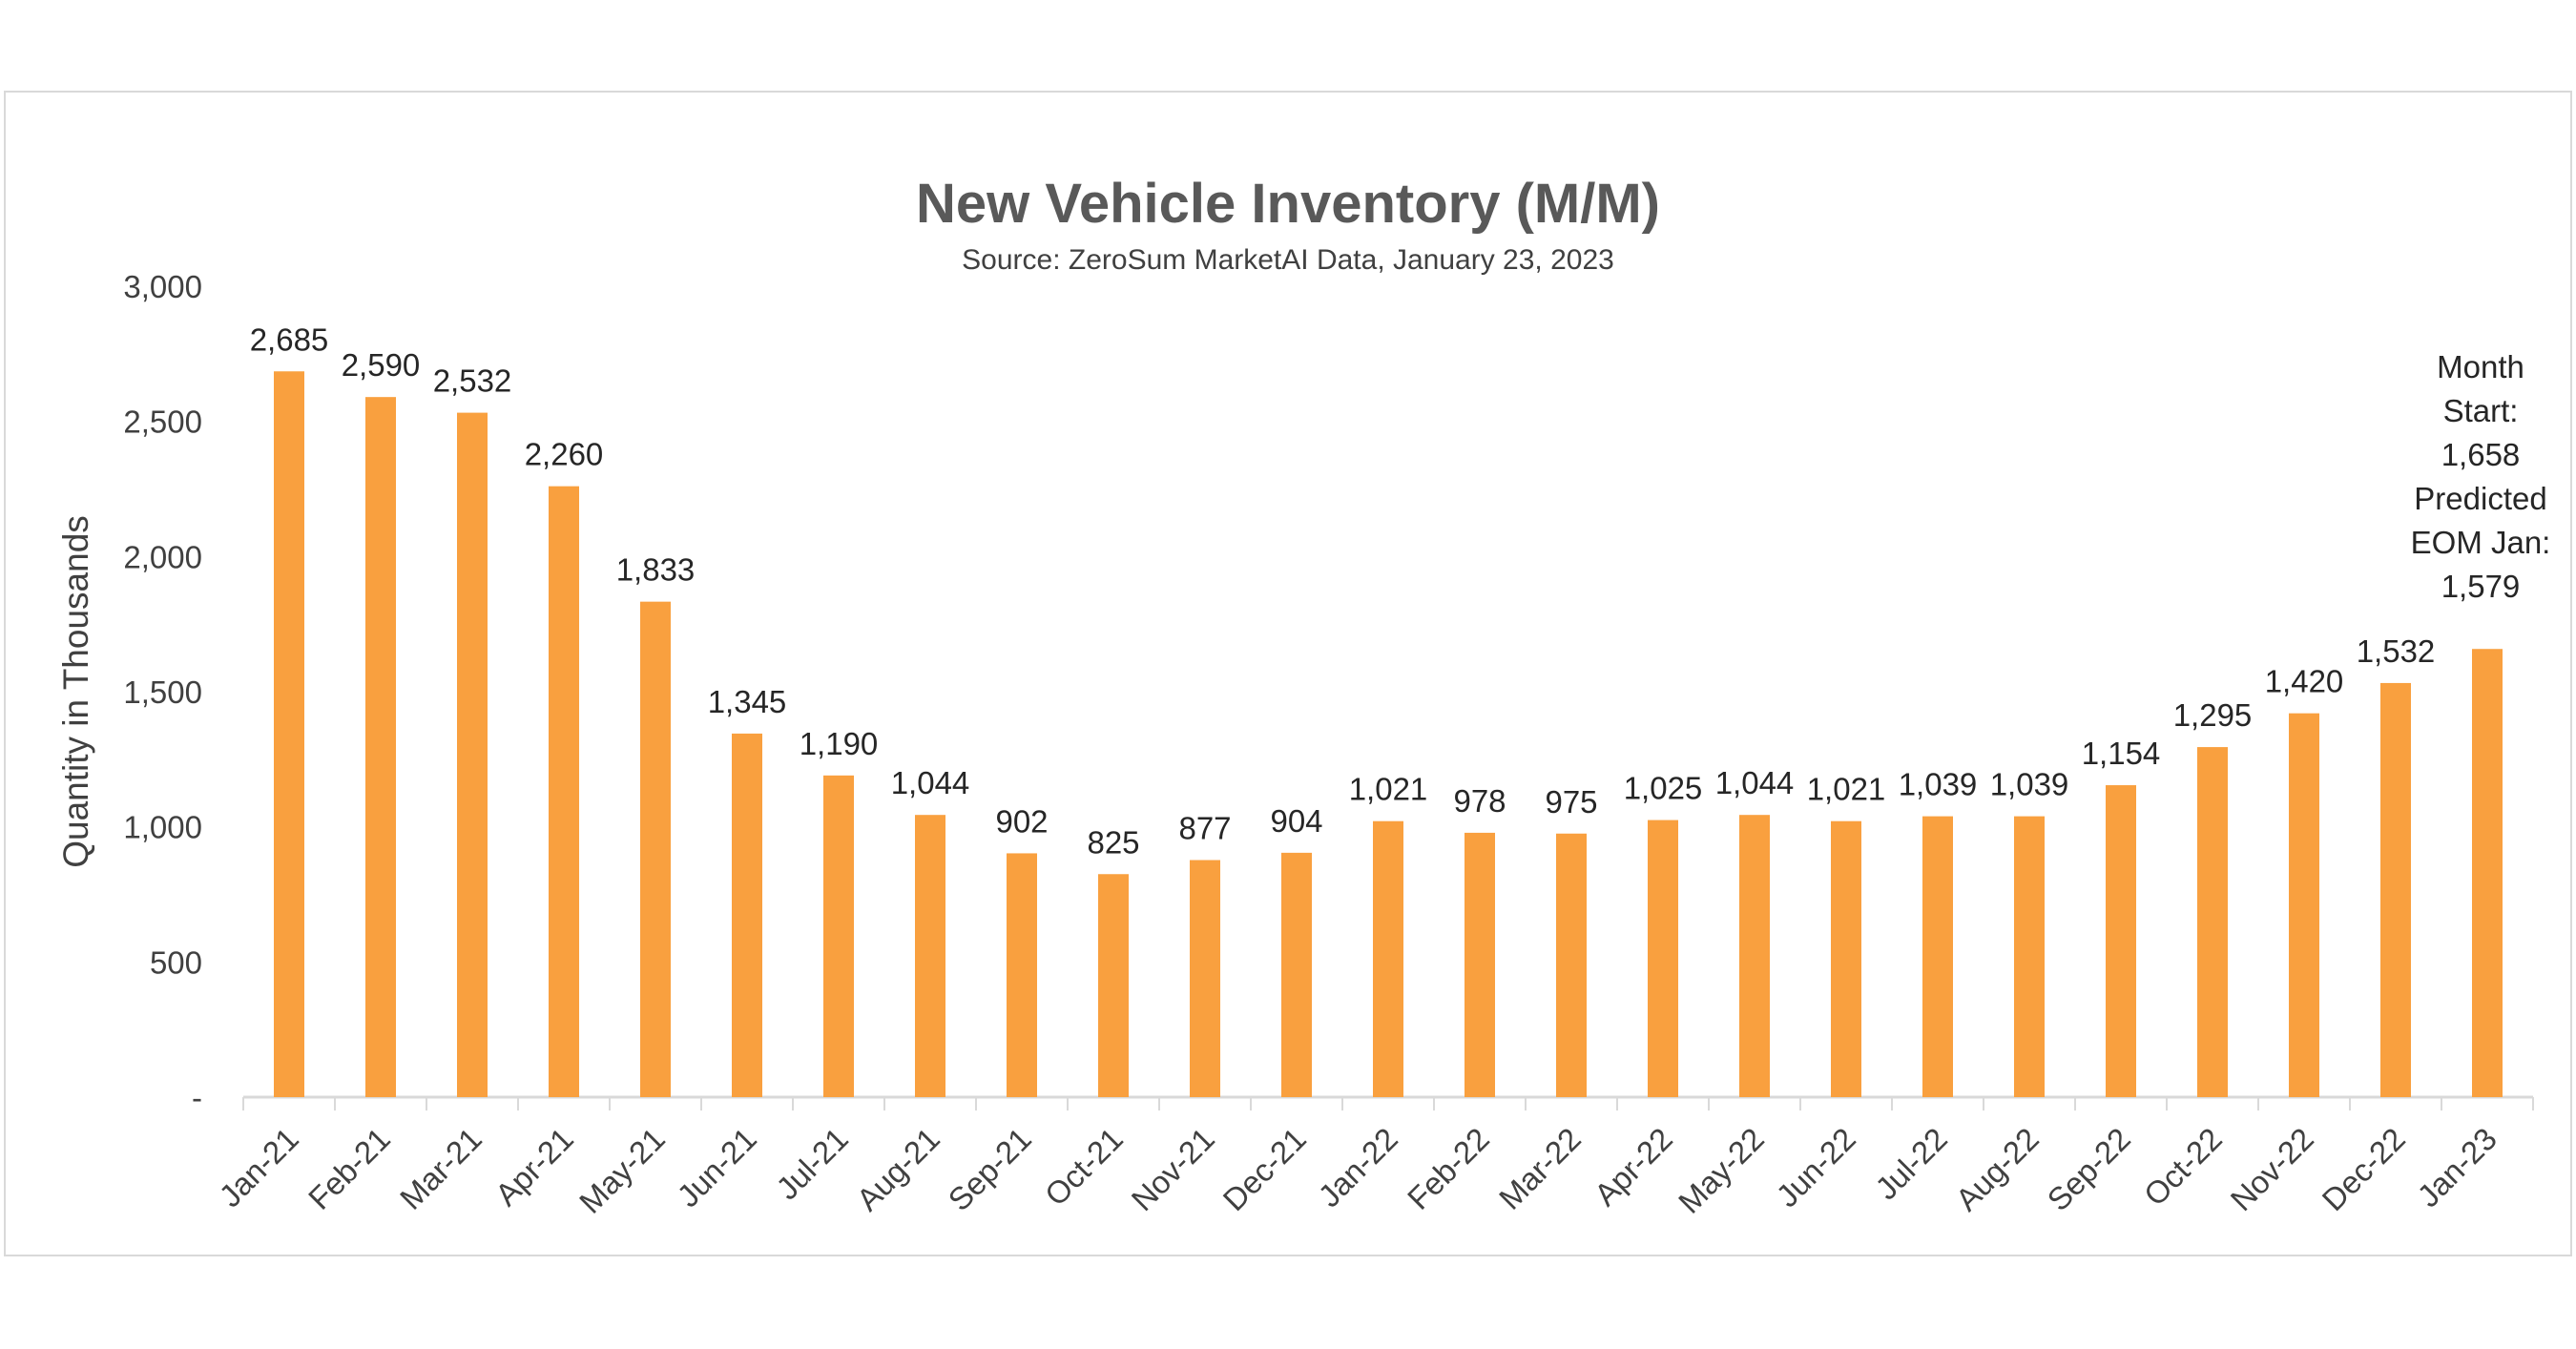 This screenshot has width=2576, height=1349. What do you see at coordinates (2089, 1169) in the screenshot?
I see `x-tick-label: Sep-22` at bounding box center [2089, 1169].